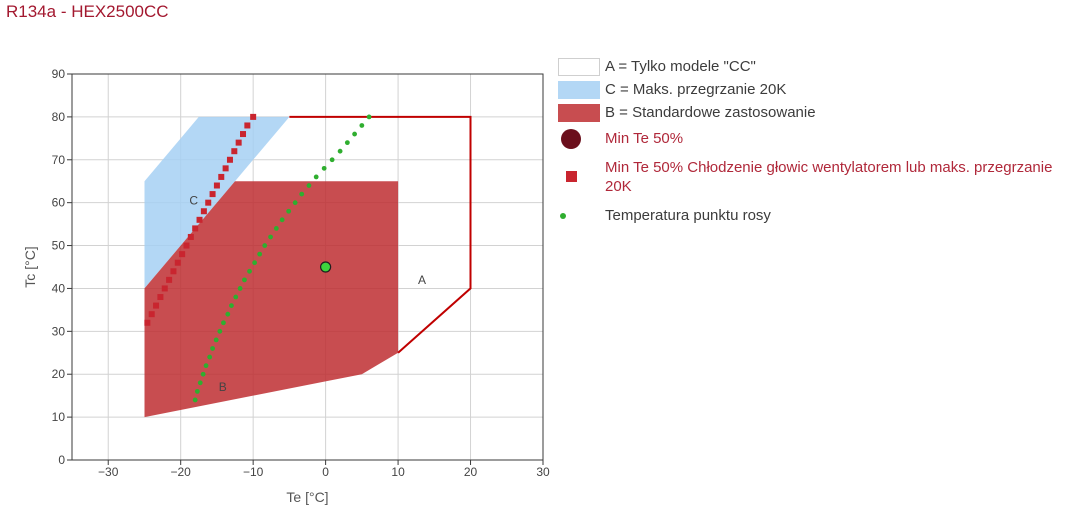  Describe the element at coordinates (59, 203) in the screenshot. I see `y-tick-label: 60` at that location.